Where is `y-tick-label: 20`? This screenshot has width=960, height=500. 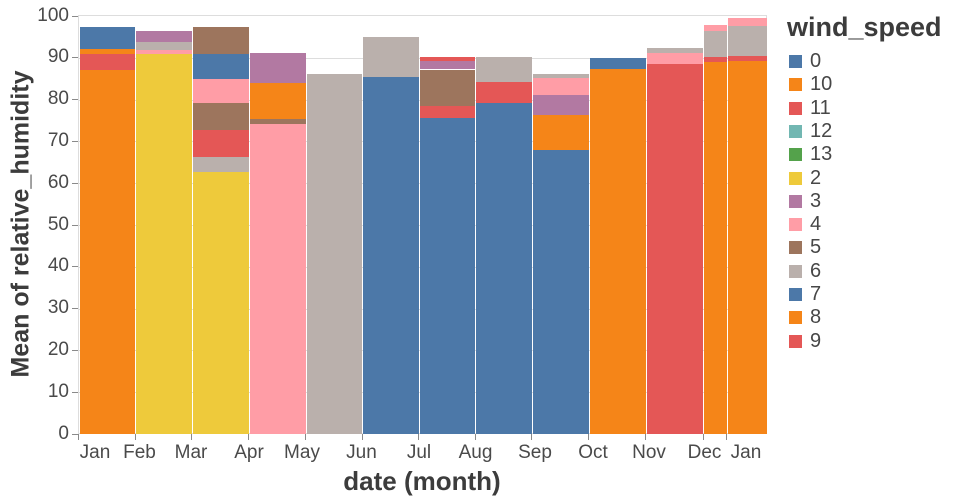 y-tick-label: 20 is located at coordinates (58, 349).